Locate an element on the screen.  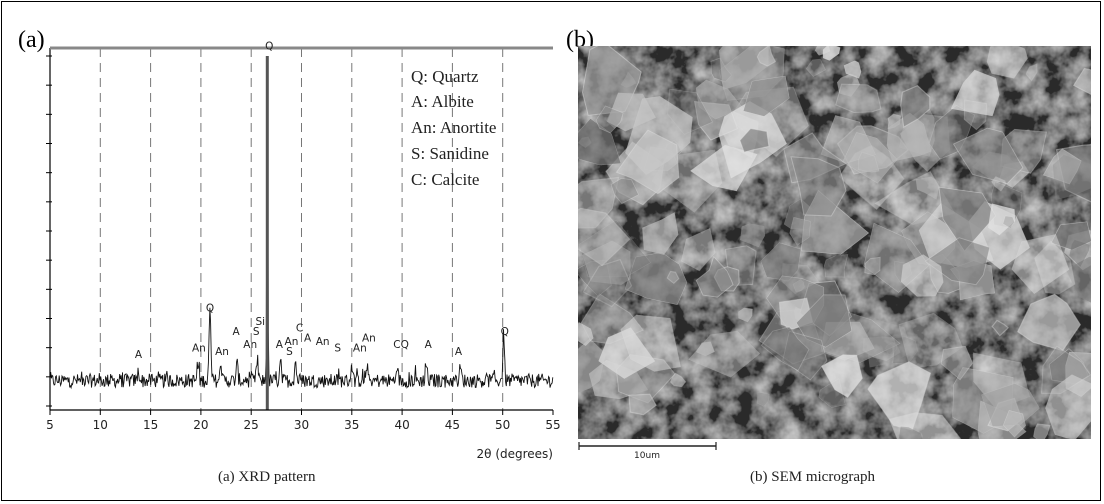
x-tick-label: 55 is located at coordinates (552, 425).